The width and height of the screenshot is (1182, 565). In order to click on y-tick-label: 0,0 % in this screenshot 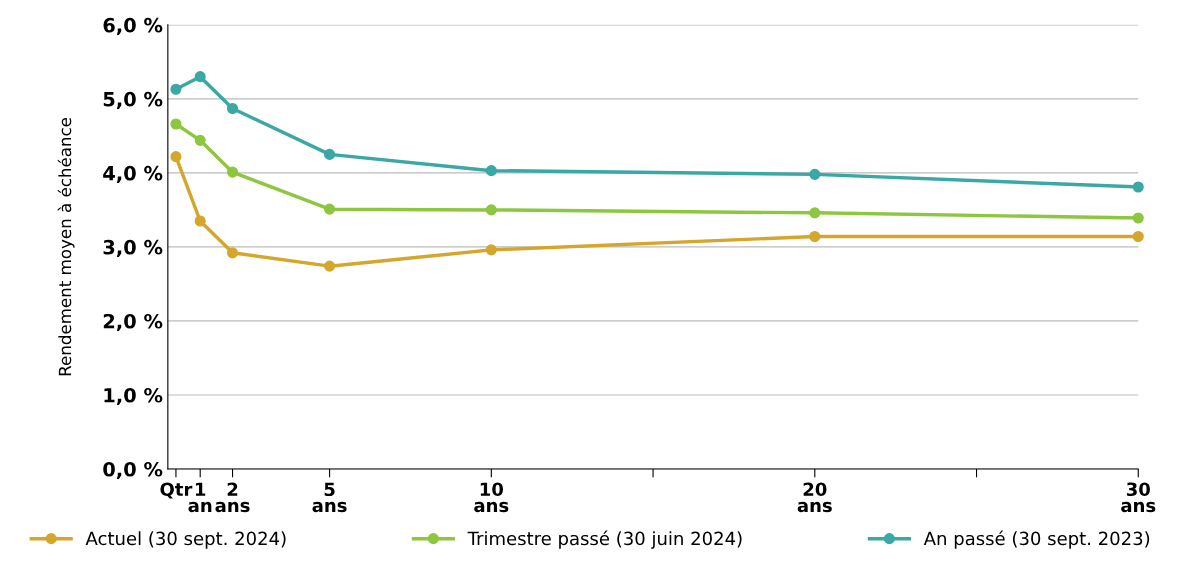, I will do `click(133, 470)`.